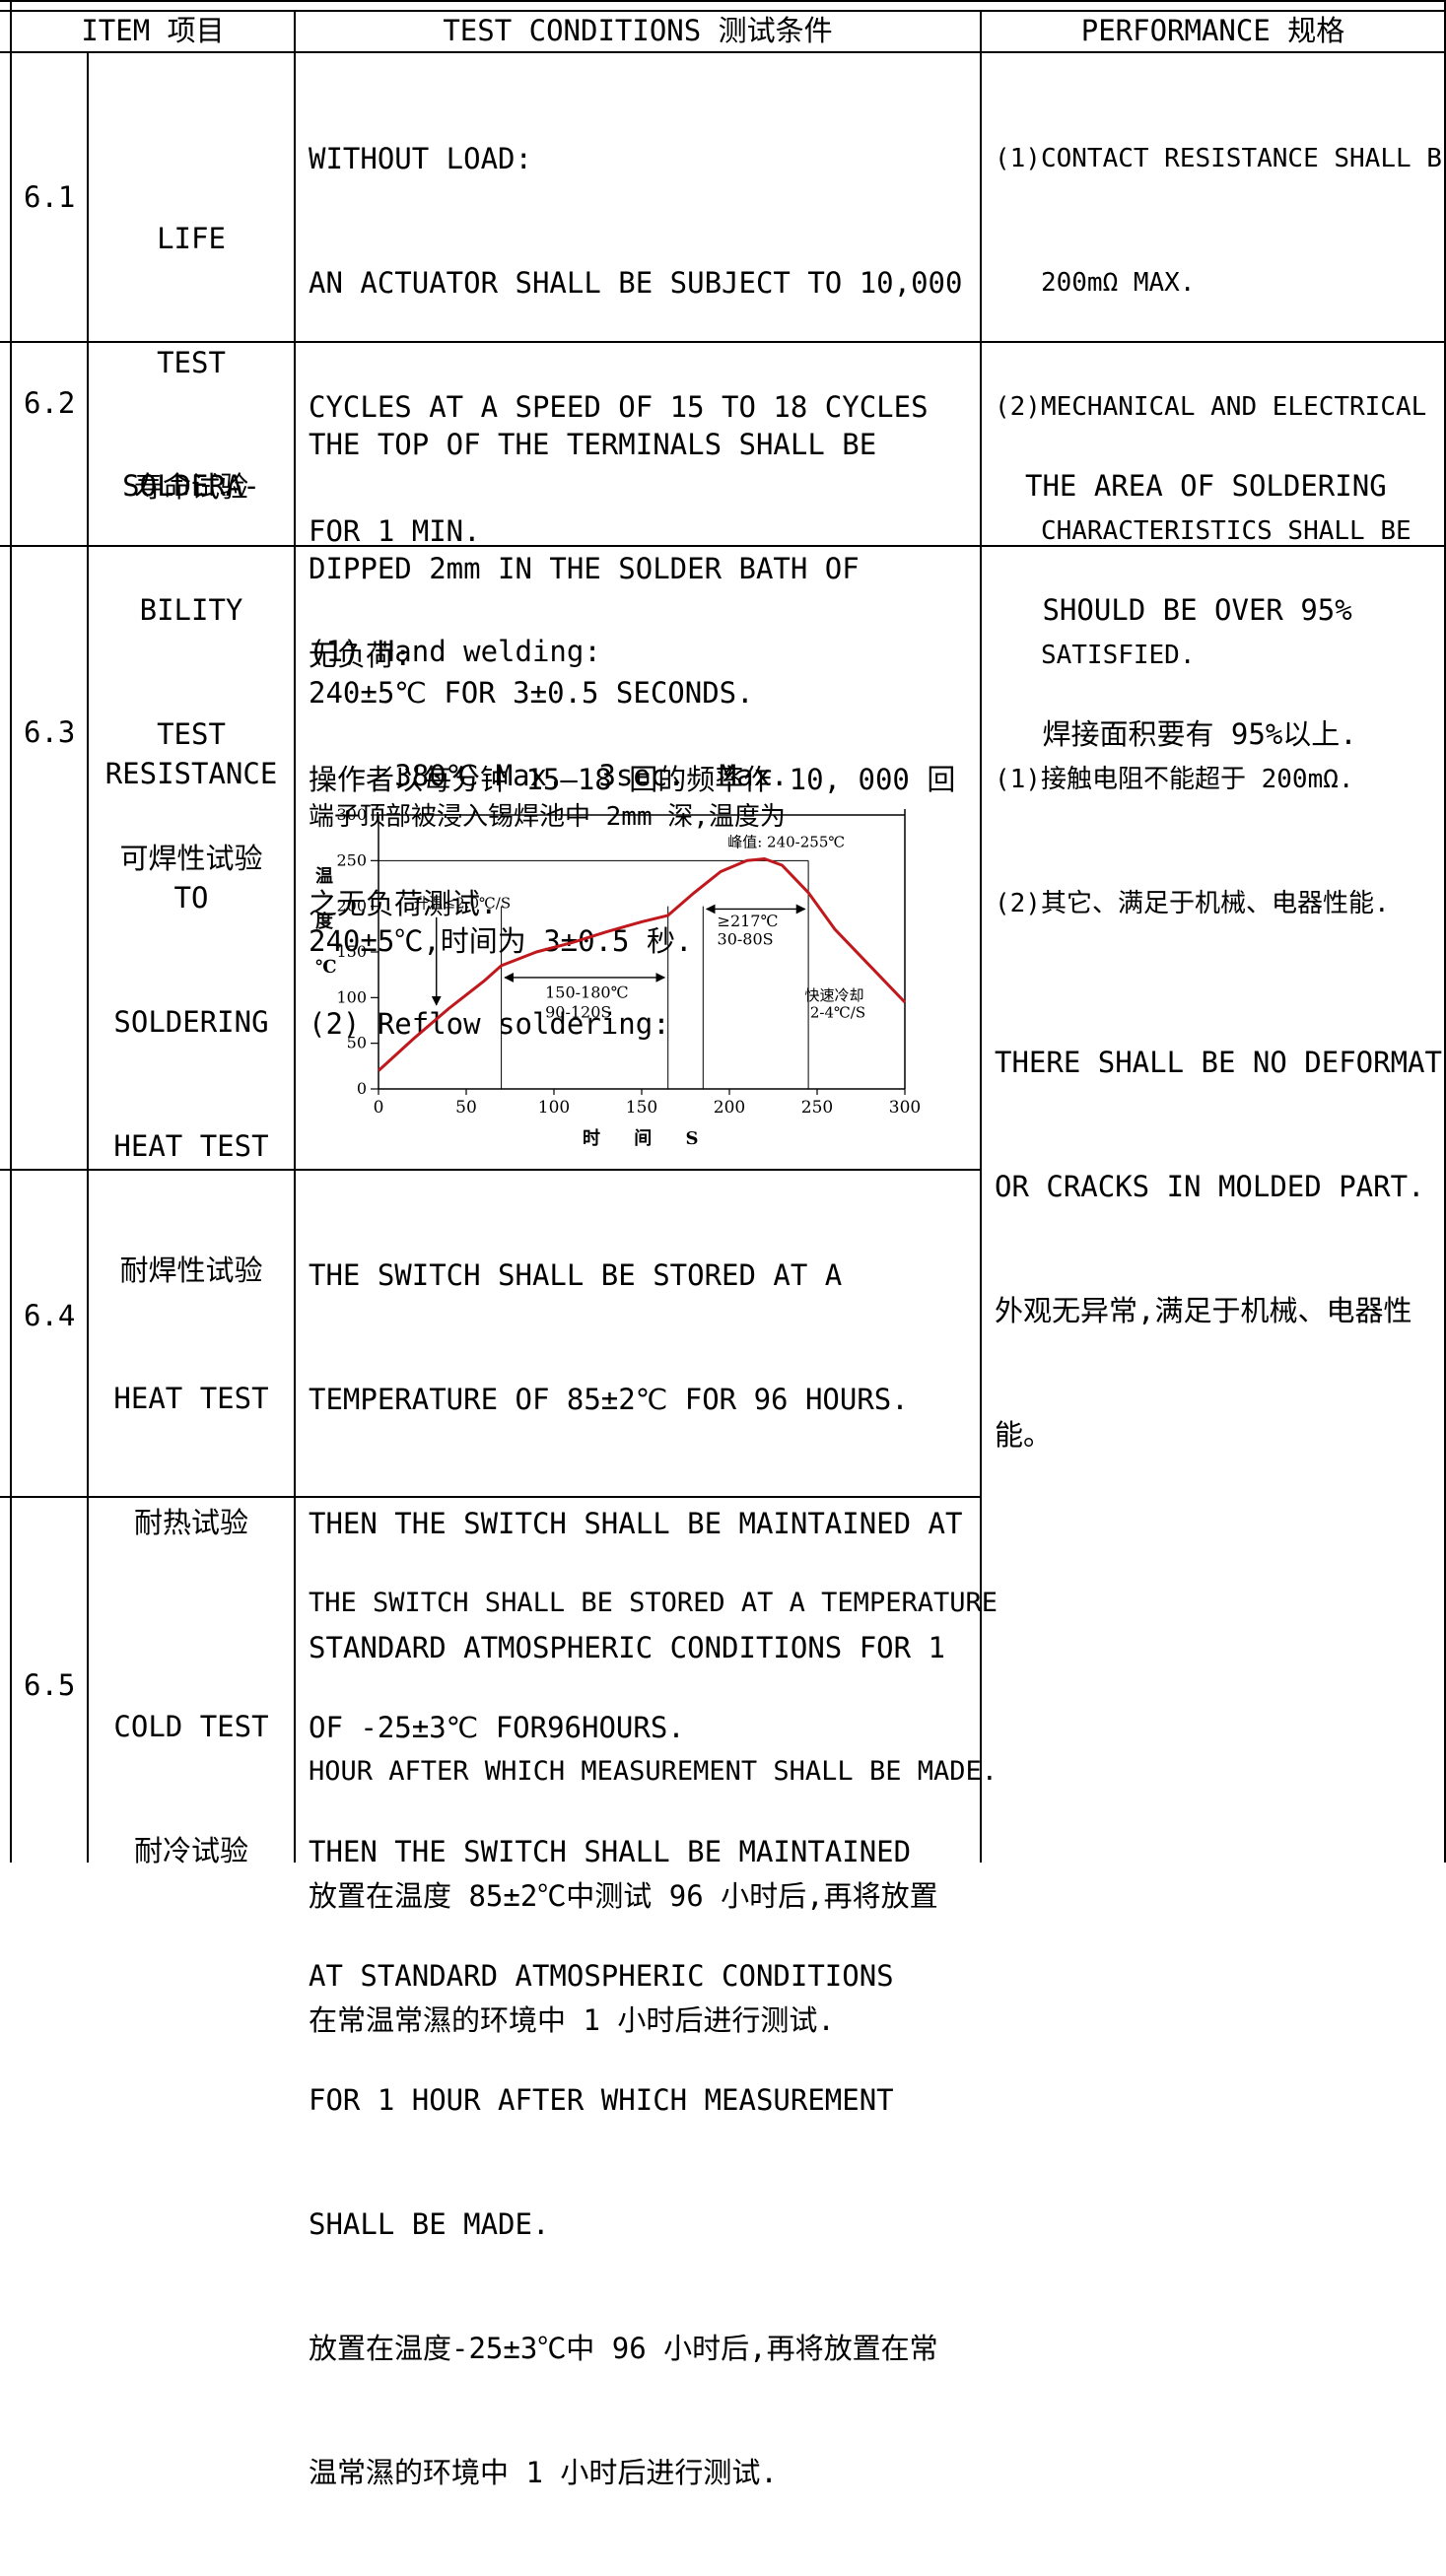 The width and height of the screenshot is (1446, 2576). I want to click on x-tick-label: 250, so click(817, 1108).